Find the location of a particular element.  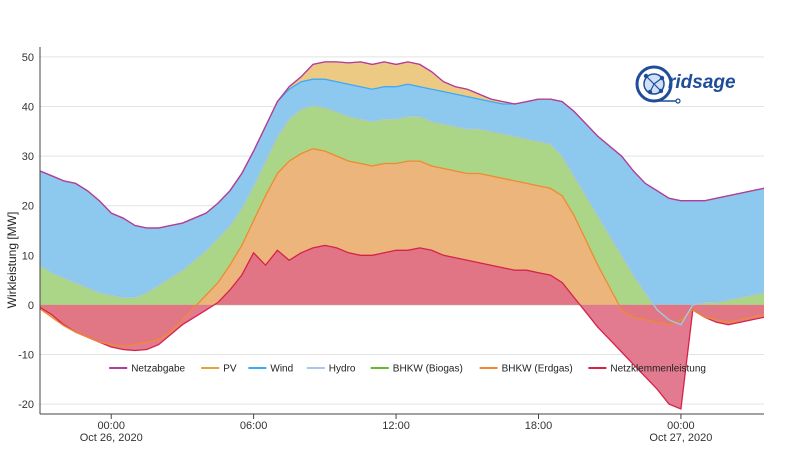

legend-item-pv: PV is located at coordinates (219, 369).